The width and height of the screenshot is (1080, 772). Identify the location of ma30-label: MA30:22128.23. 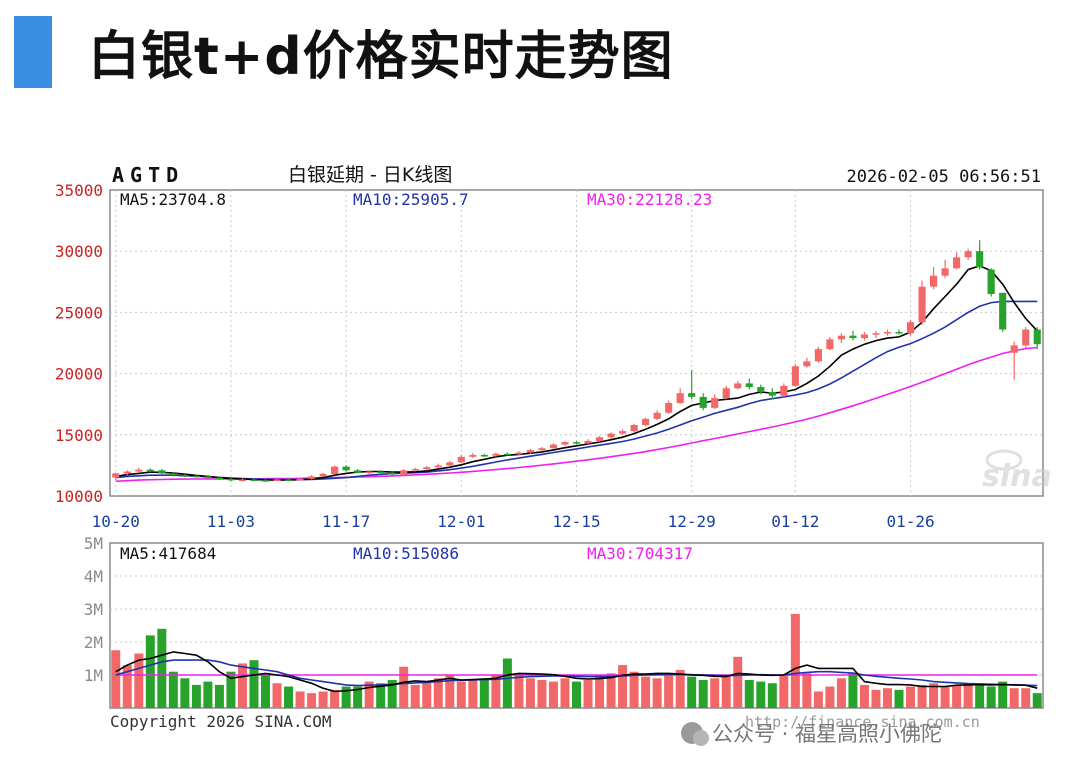
(649, 199).